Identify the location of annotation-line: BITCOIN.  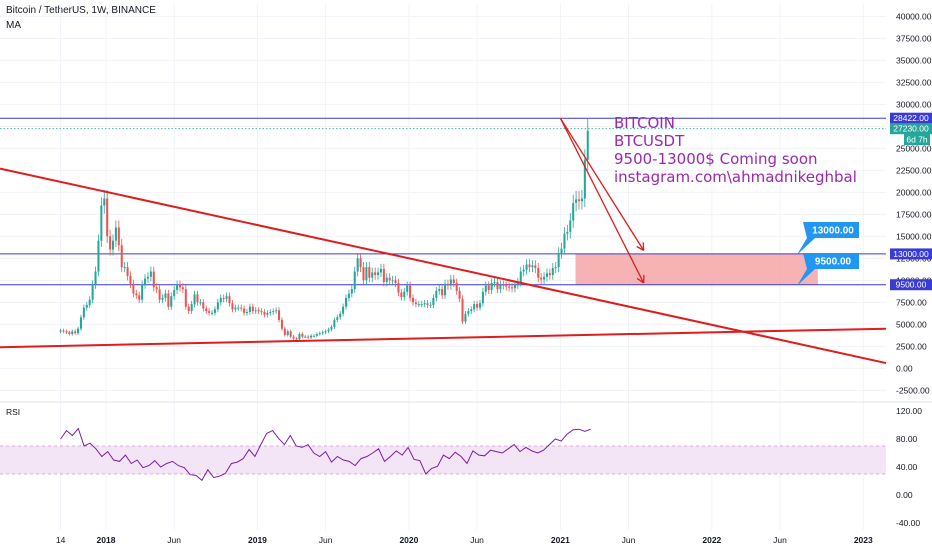
(644, 123).